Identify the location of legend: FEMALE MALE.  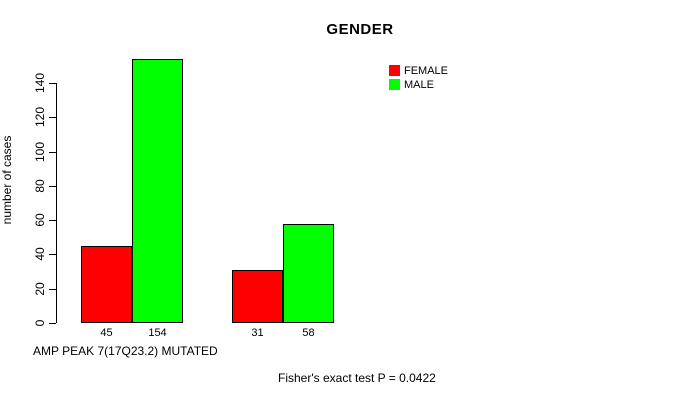
(418, 78).